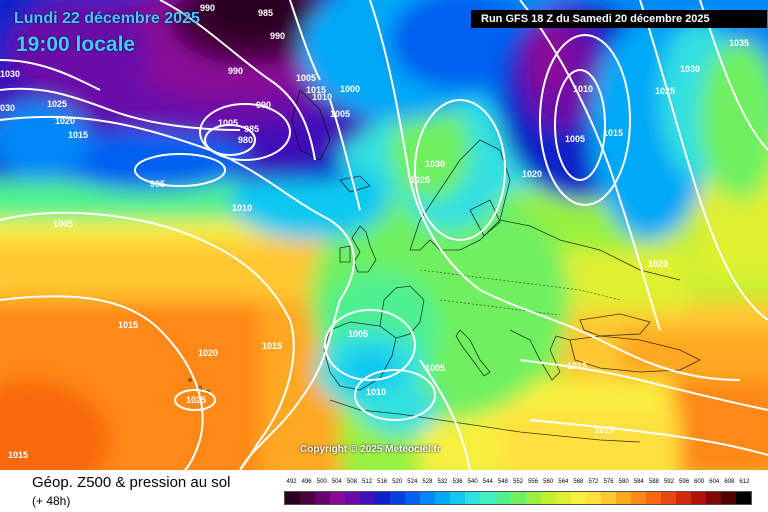 The height and width of the screenshot is (512, 768). What do you see at coordinates (427, 482) in the screenshot?
I see `legend-tick-label: 528` at bounding box center [427, 482].